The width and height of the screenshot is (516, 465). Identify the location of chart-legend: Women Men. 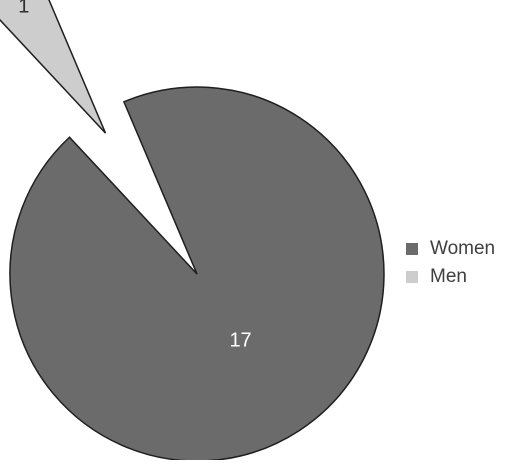
(450, 263).